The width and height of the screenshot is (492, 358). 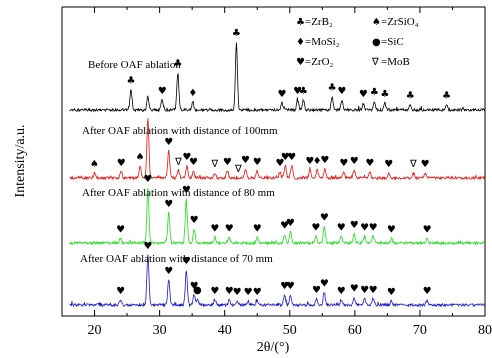 What do you see at coordinates (225, 330) in the screenshot?
I see `x-tick-label: 40` at bounding box center [225, 330].